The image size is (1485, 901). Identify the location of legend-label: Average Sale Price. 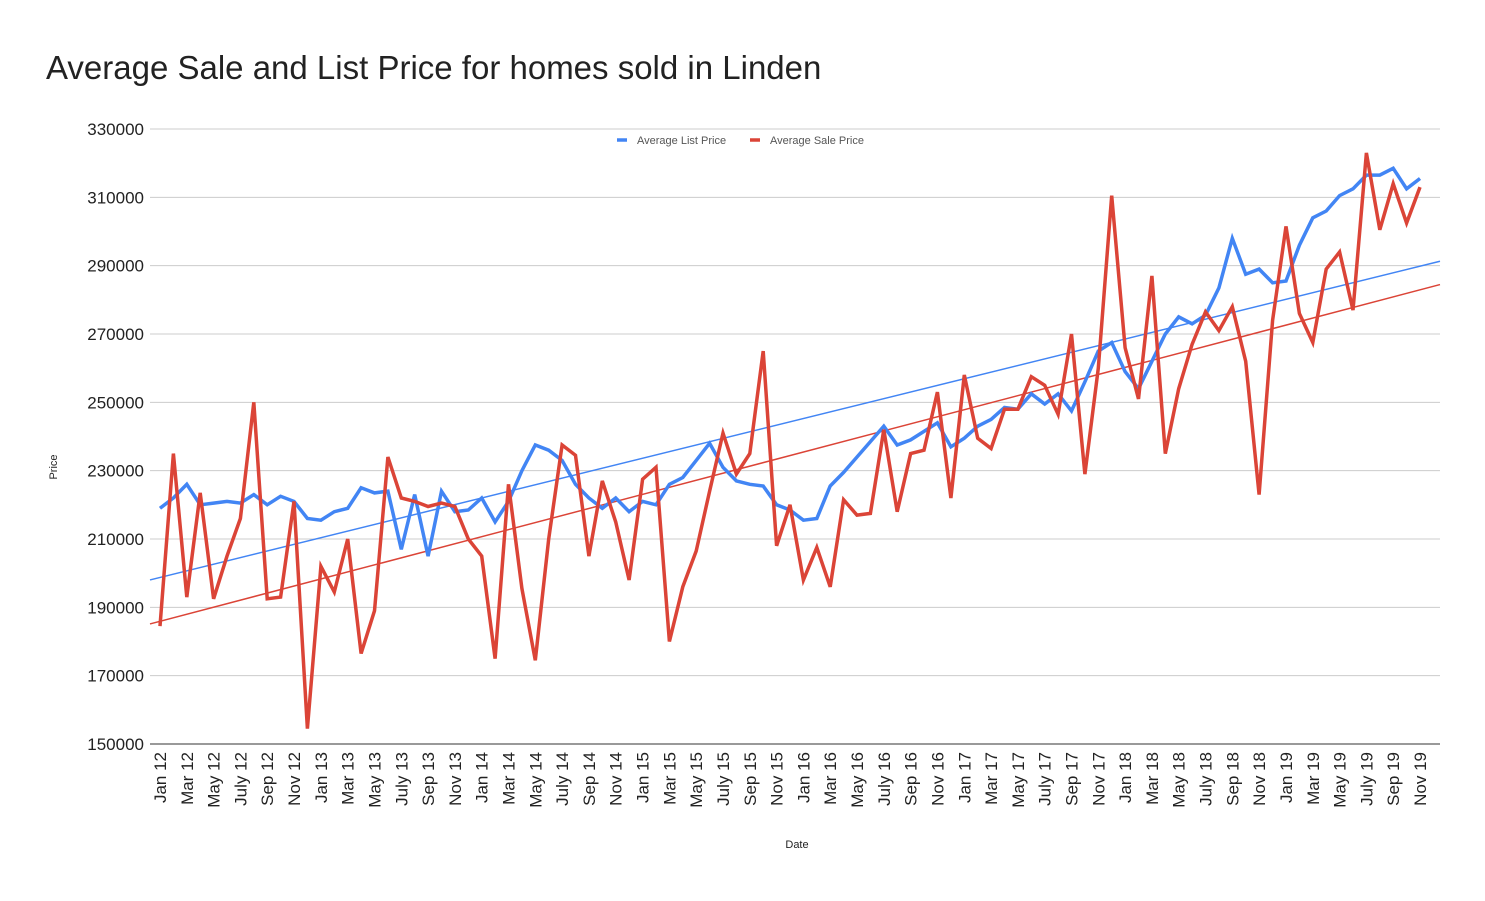
(817, 141).